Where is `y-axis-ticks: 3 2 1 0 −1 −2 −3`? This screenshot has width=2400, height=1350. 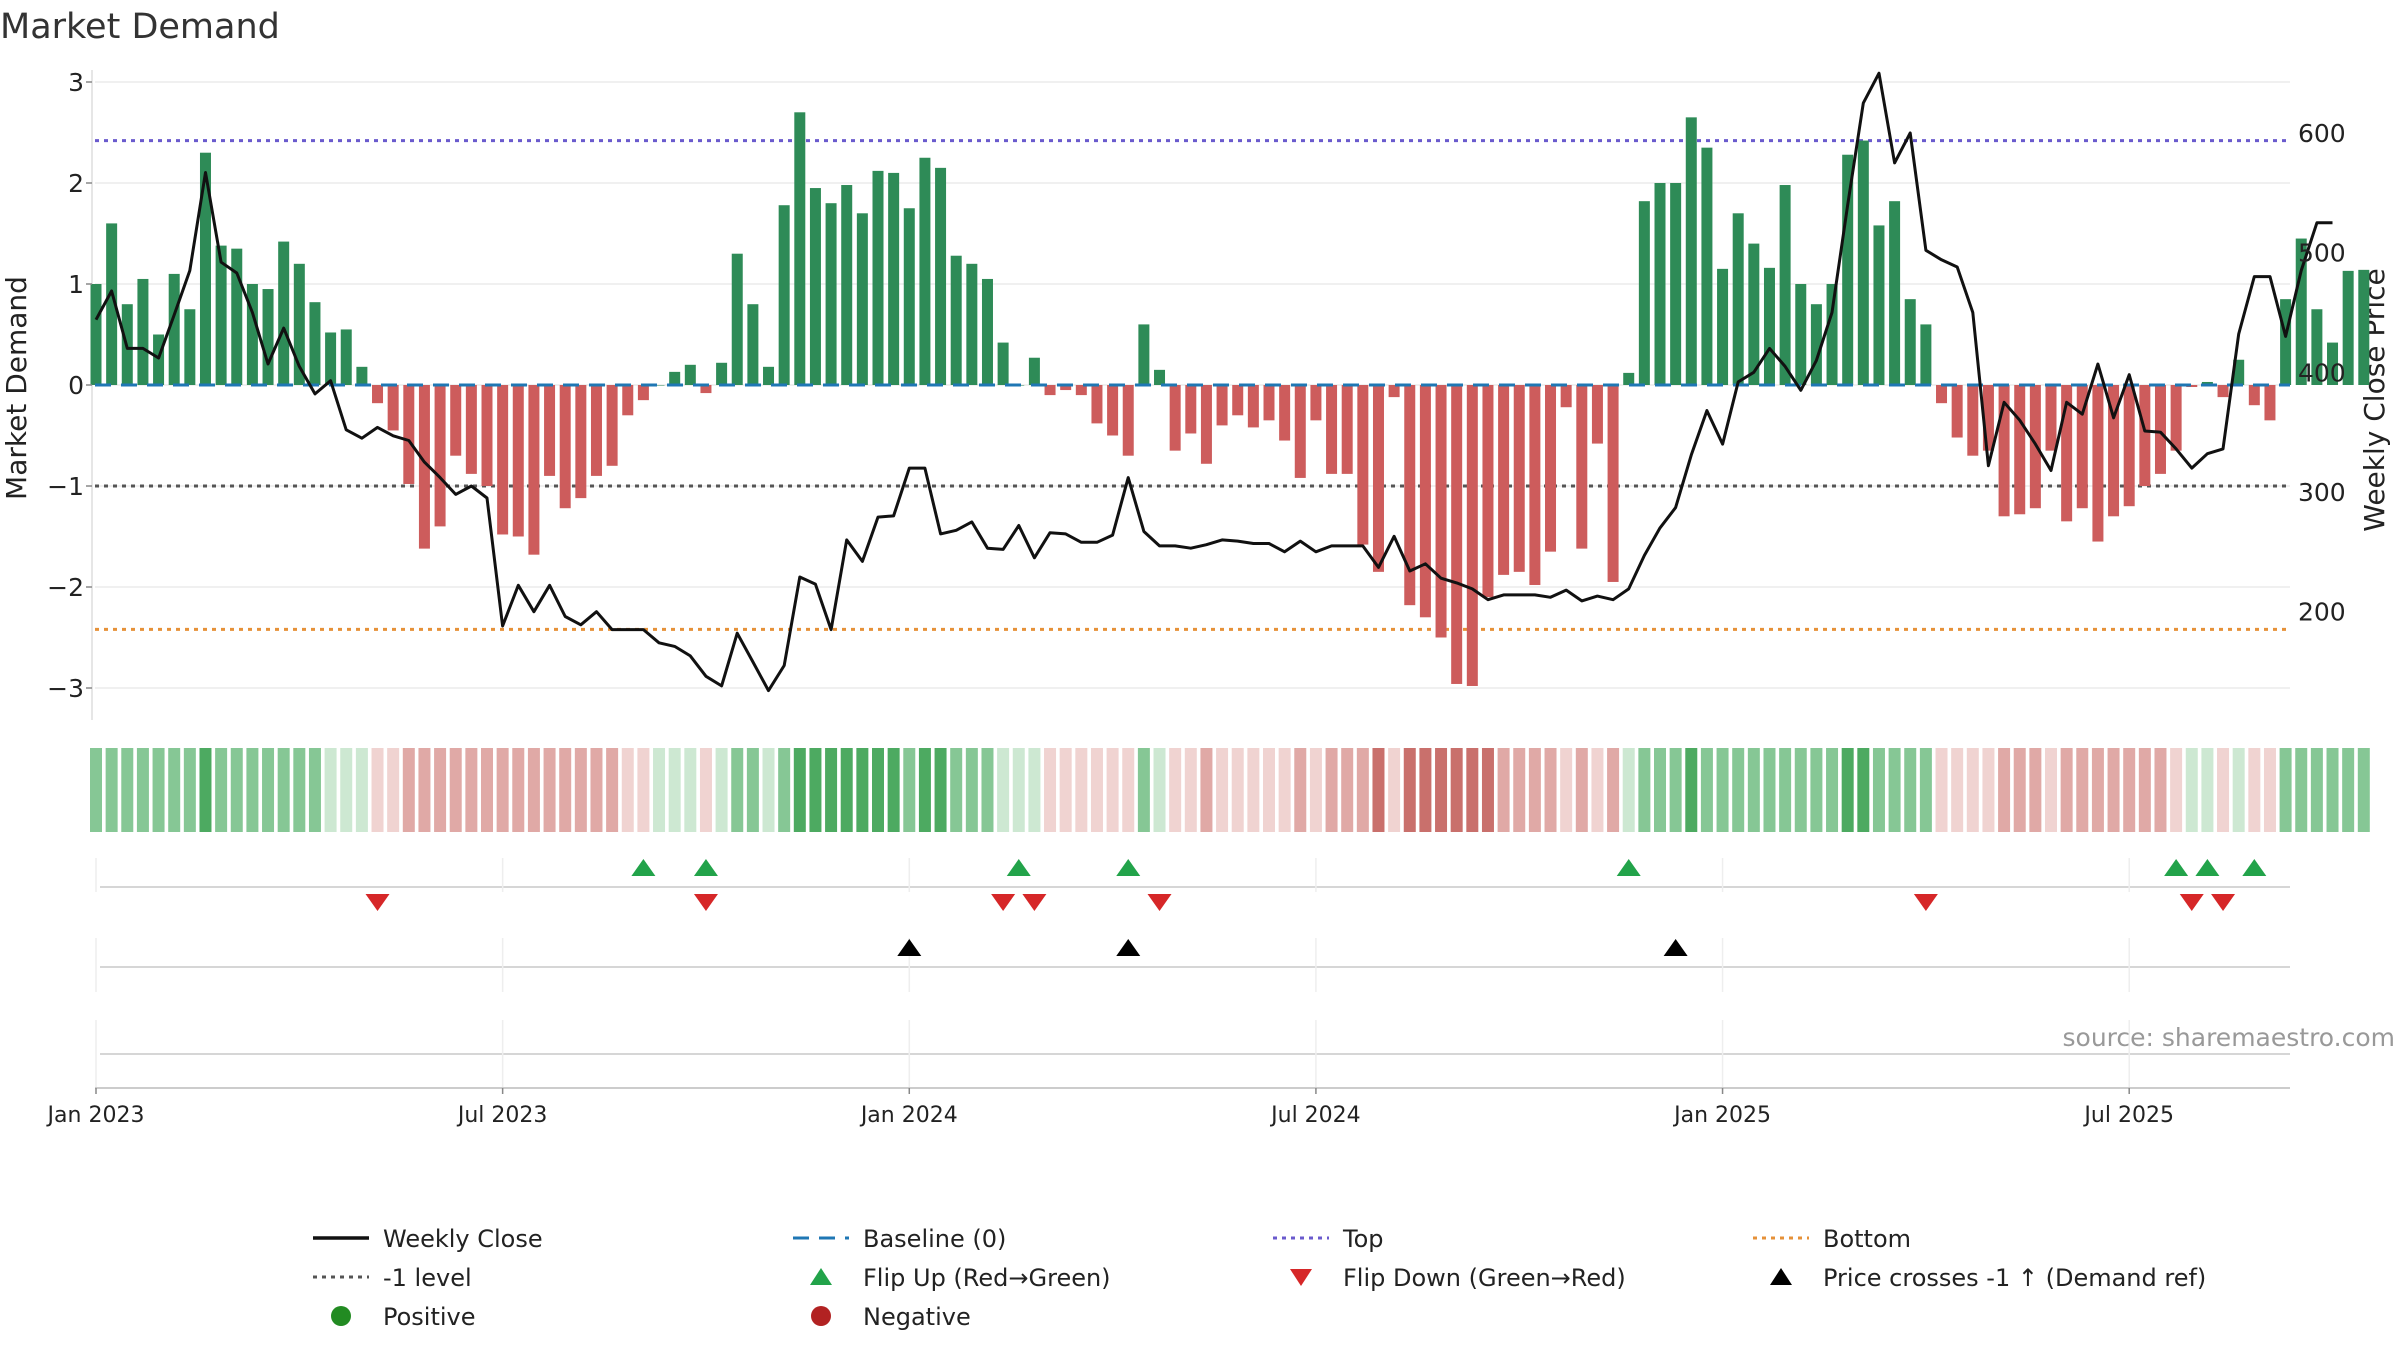 y-axis-ticks: 3 2 1 0 −1 −2 −3 is located at coordinates (69, 385).